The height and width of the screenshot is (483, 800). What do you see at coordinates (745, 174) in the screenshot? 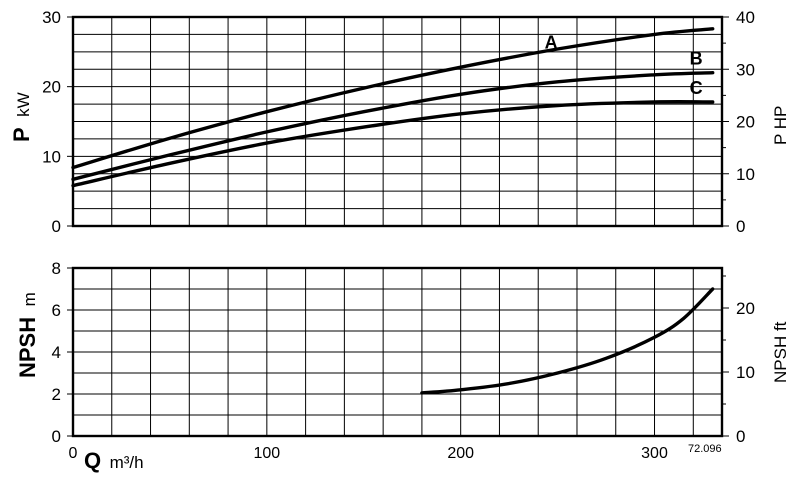
I see `power-y2-tick-label: 10` at bounding box center [745, 174].